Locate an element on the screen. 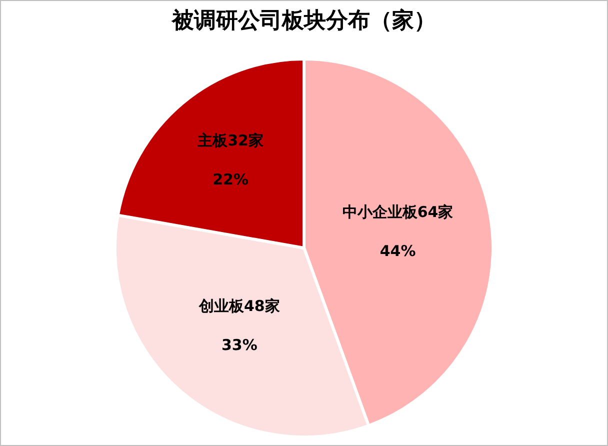  slice-label: 主板32家 is located at coordinates (230, 140).